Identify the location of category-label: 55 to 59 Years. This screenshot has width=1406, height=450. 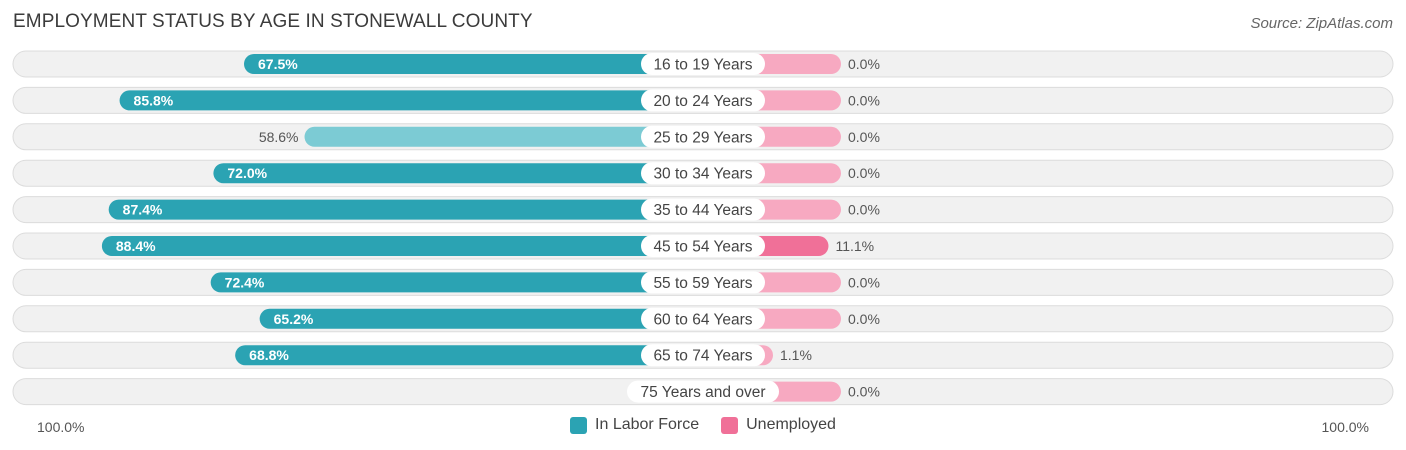
(702, 283).